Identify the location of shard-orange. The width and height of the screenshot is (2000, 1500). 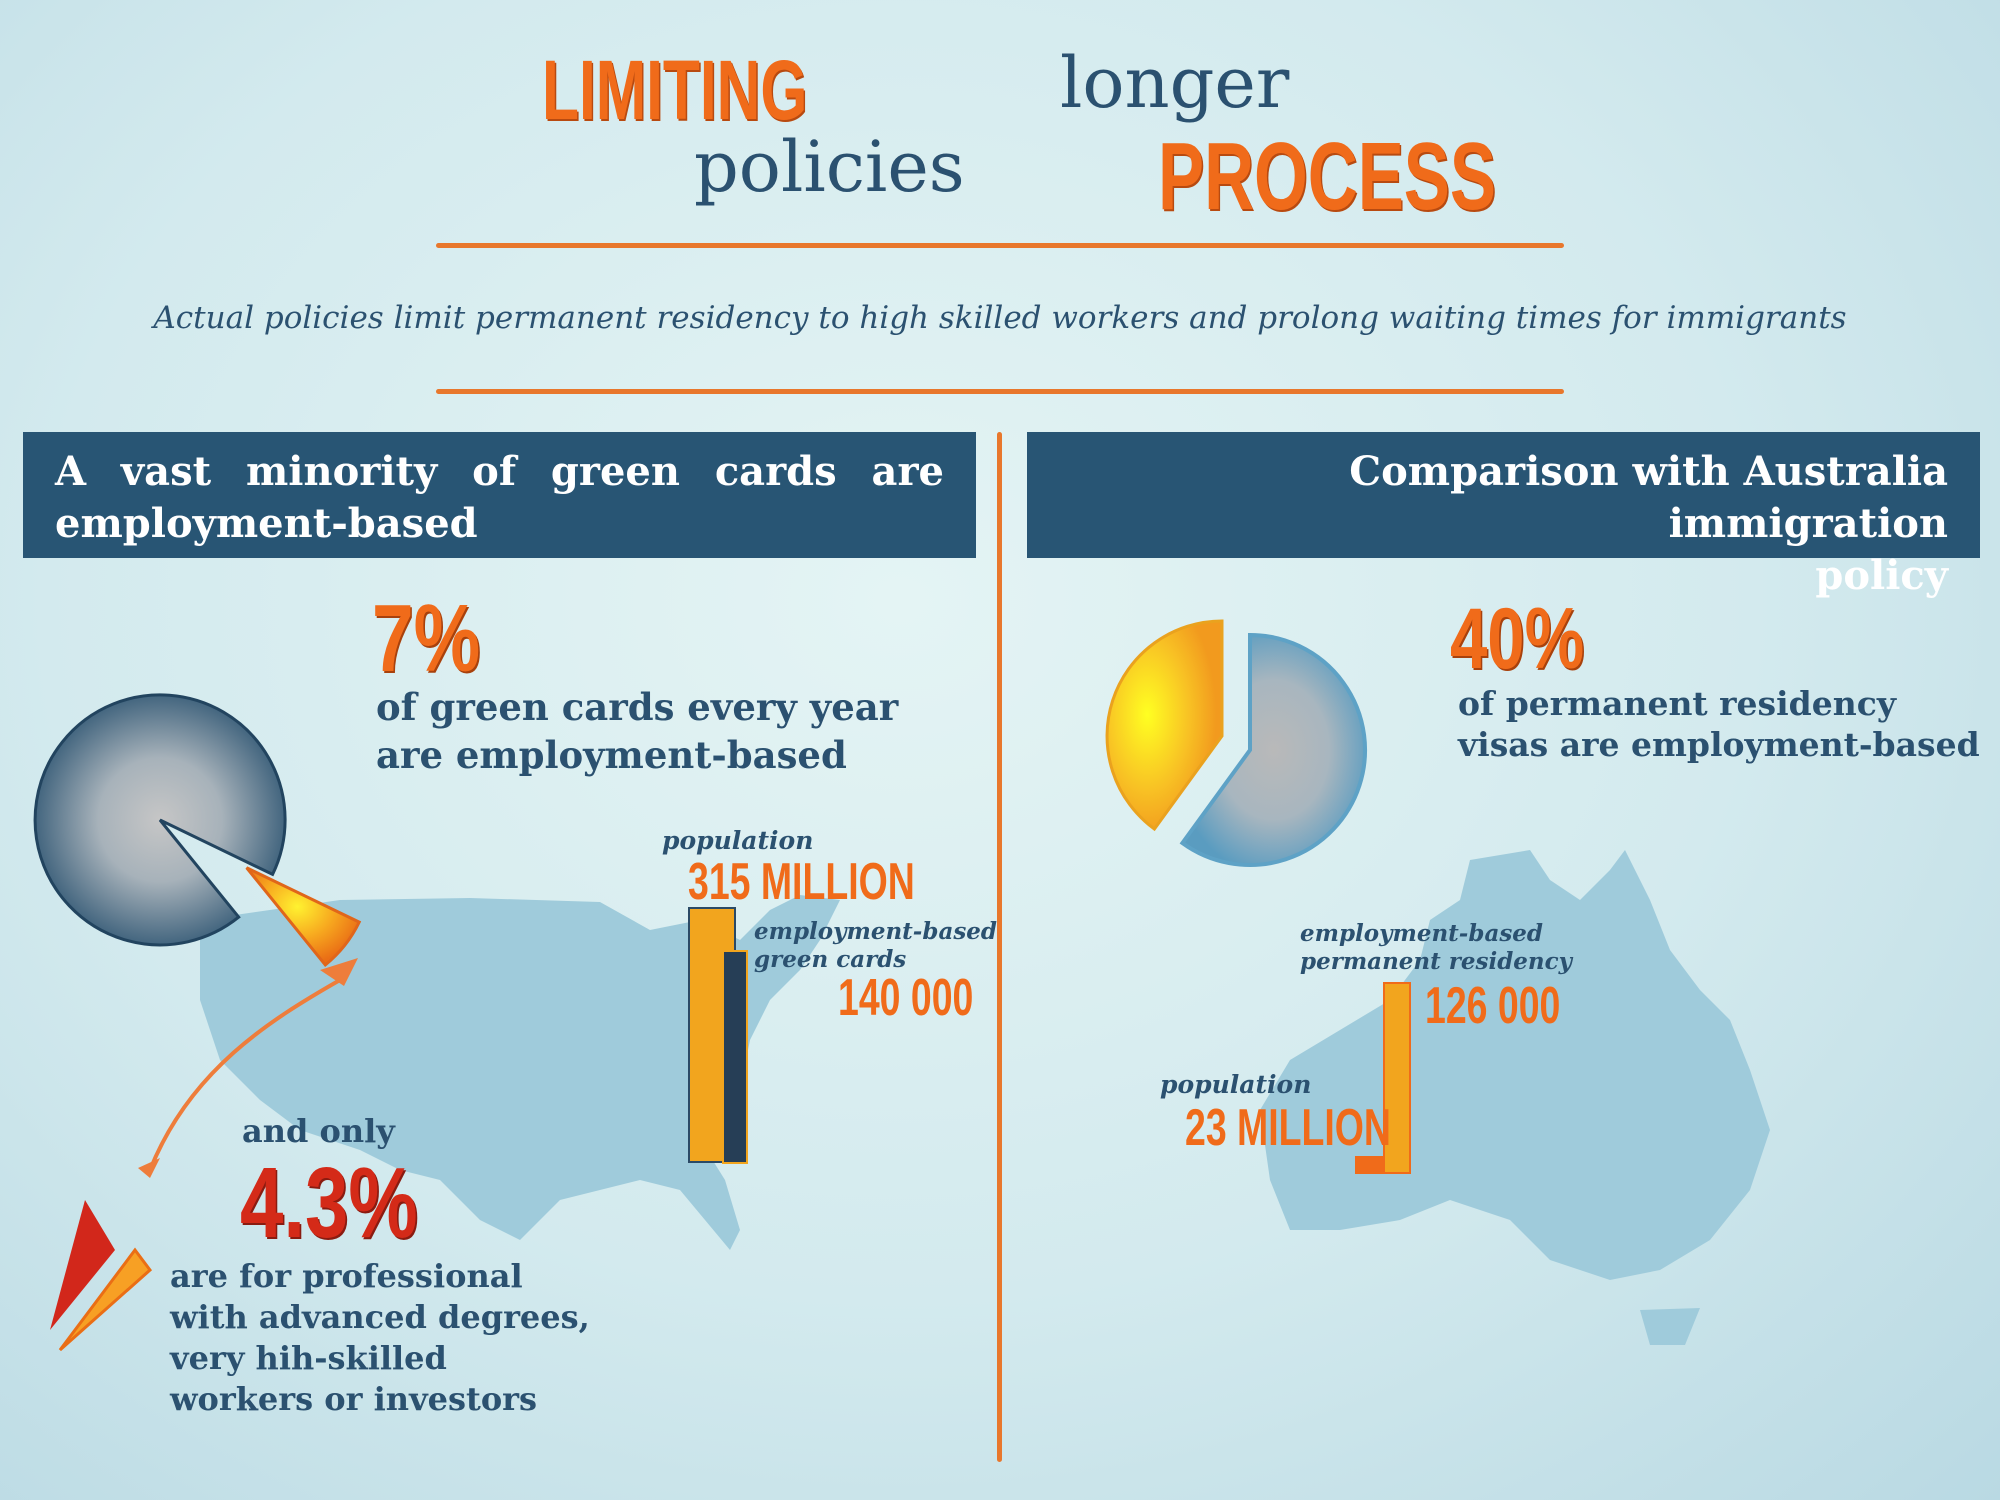
(105, 1299).